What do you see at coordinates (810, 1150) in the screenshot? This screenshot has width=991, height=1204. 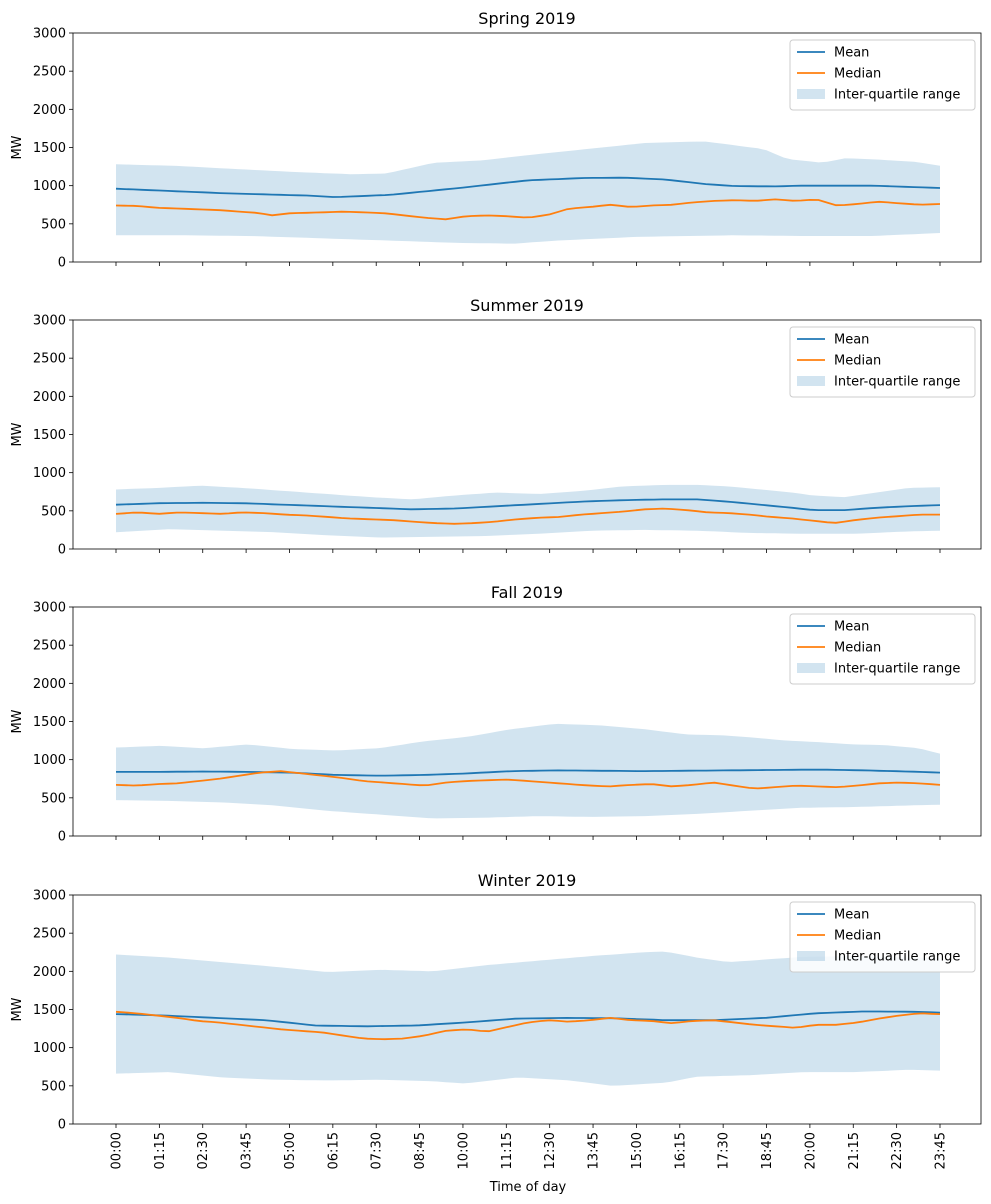 I see `x-tick-label: 20:00` at bounding box center [810, 1150].